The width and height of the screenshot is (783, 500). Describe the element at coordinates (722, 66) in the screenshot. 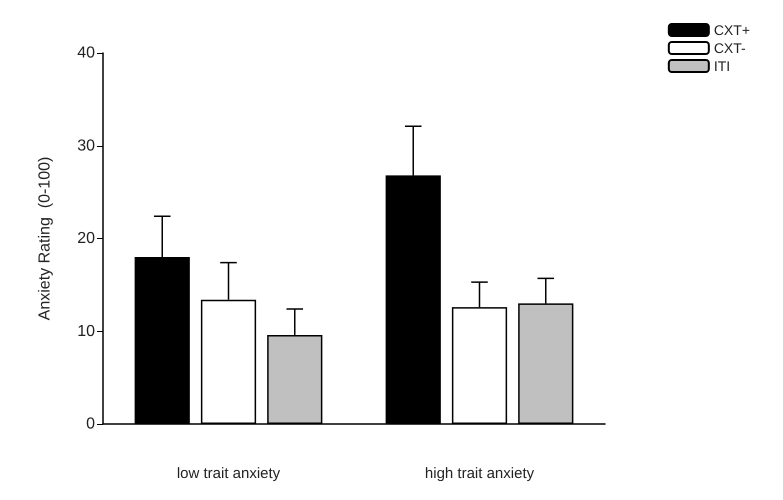

I see `legend-label: ITI` at that location.